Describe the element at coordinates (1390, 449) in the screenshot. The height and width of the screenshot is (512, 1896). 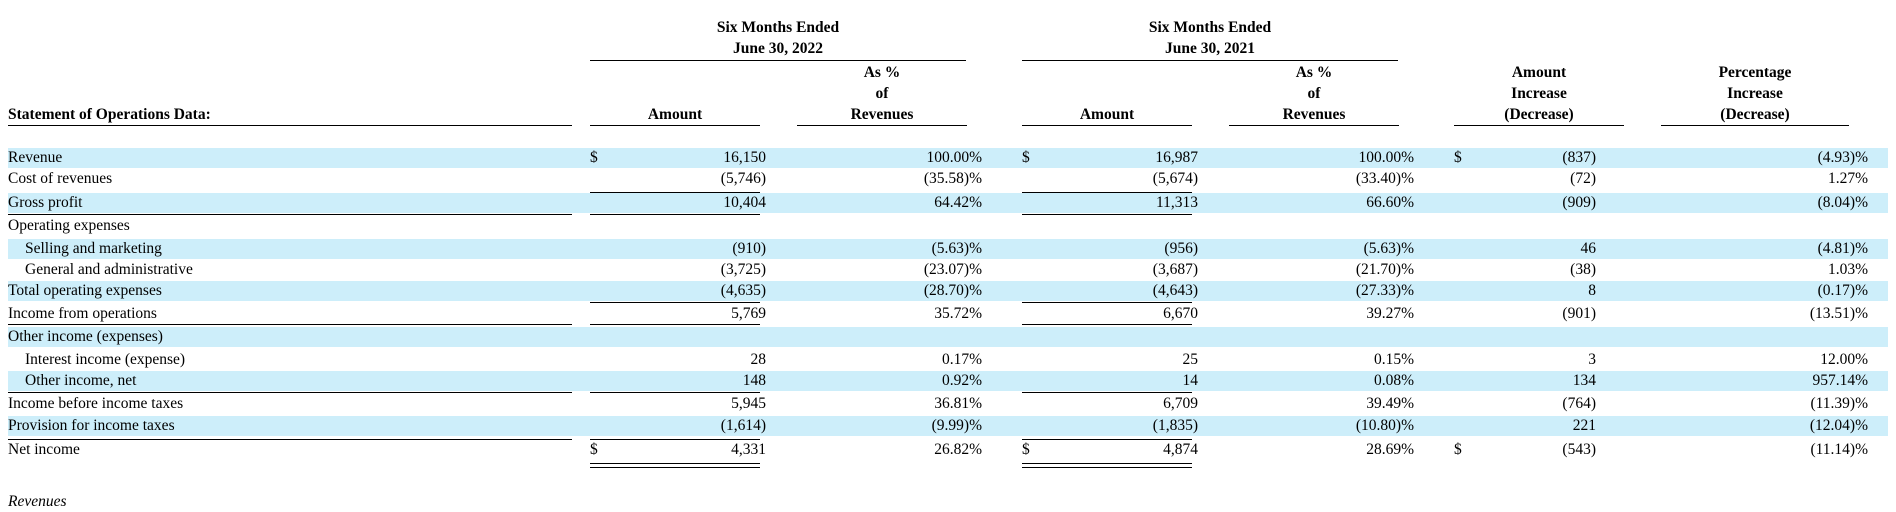
I see `pct-2021-cell: 28.69%` at that location.